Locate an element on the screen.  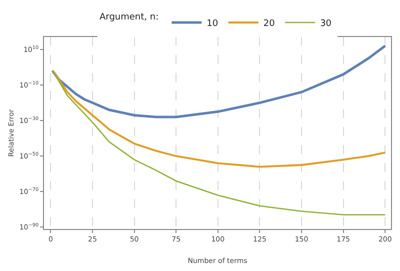
legend-label: 30 is located at coordinates (326, 24).